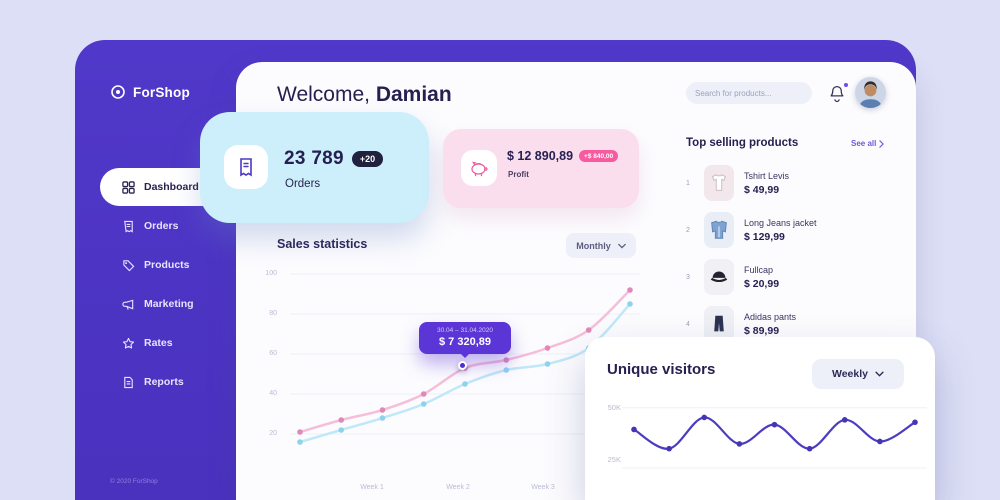  What do you see at coordinates (762, 330) in the screenshot?
I see `product-price: $ 89,99` at bounding box center [762, 330].